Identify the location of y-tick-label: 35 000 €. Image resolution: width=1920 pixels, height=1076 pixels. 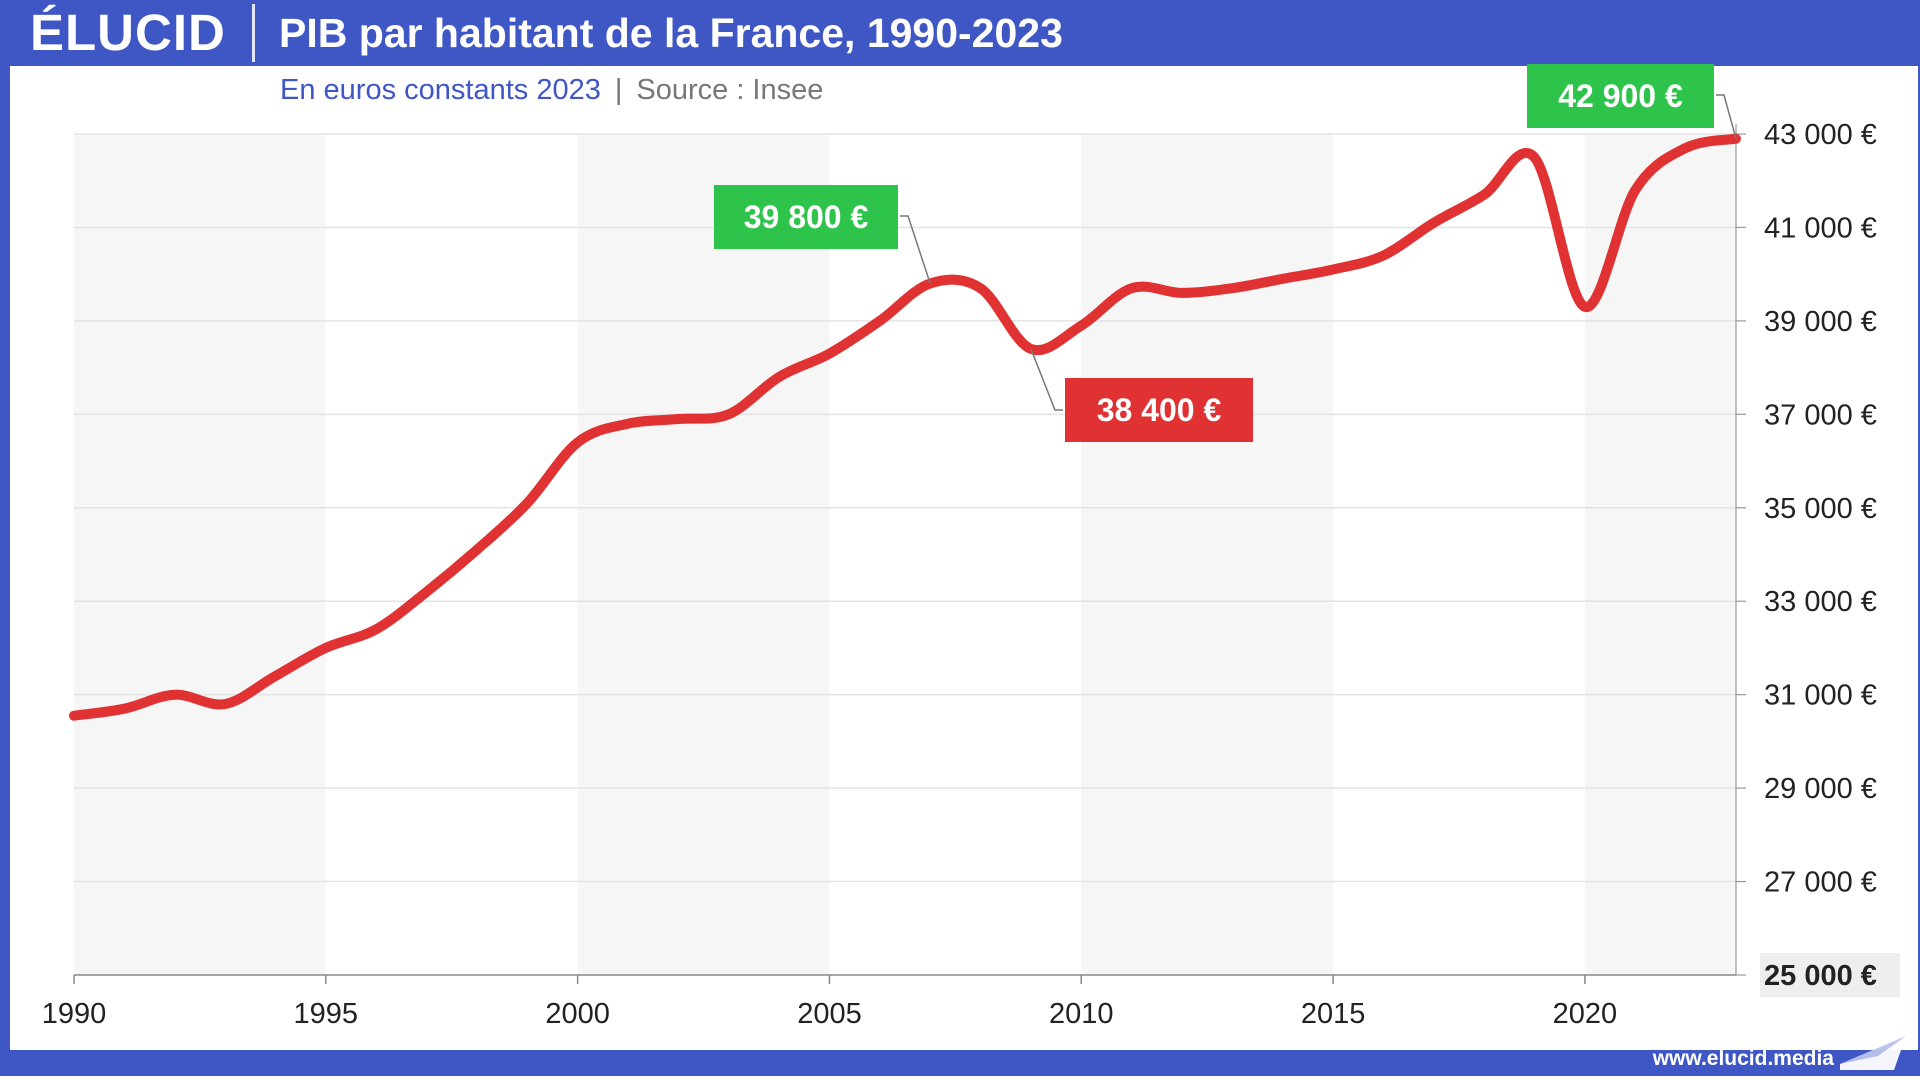
(1820, 509).